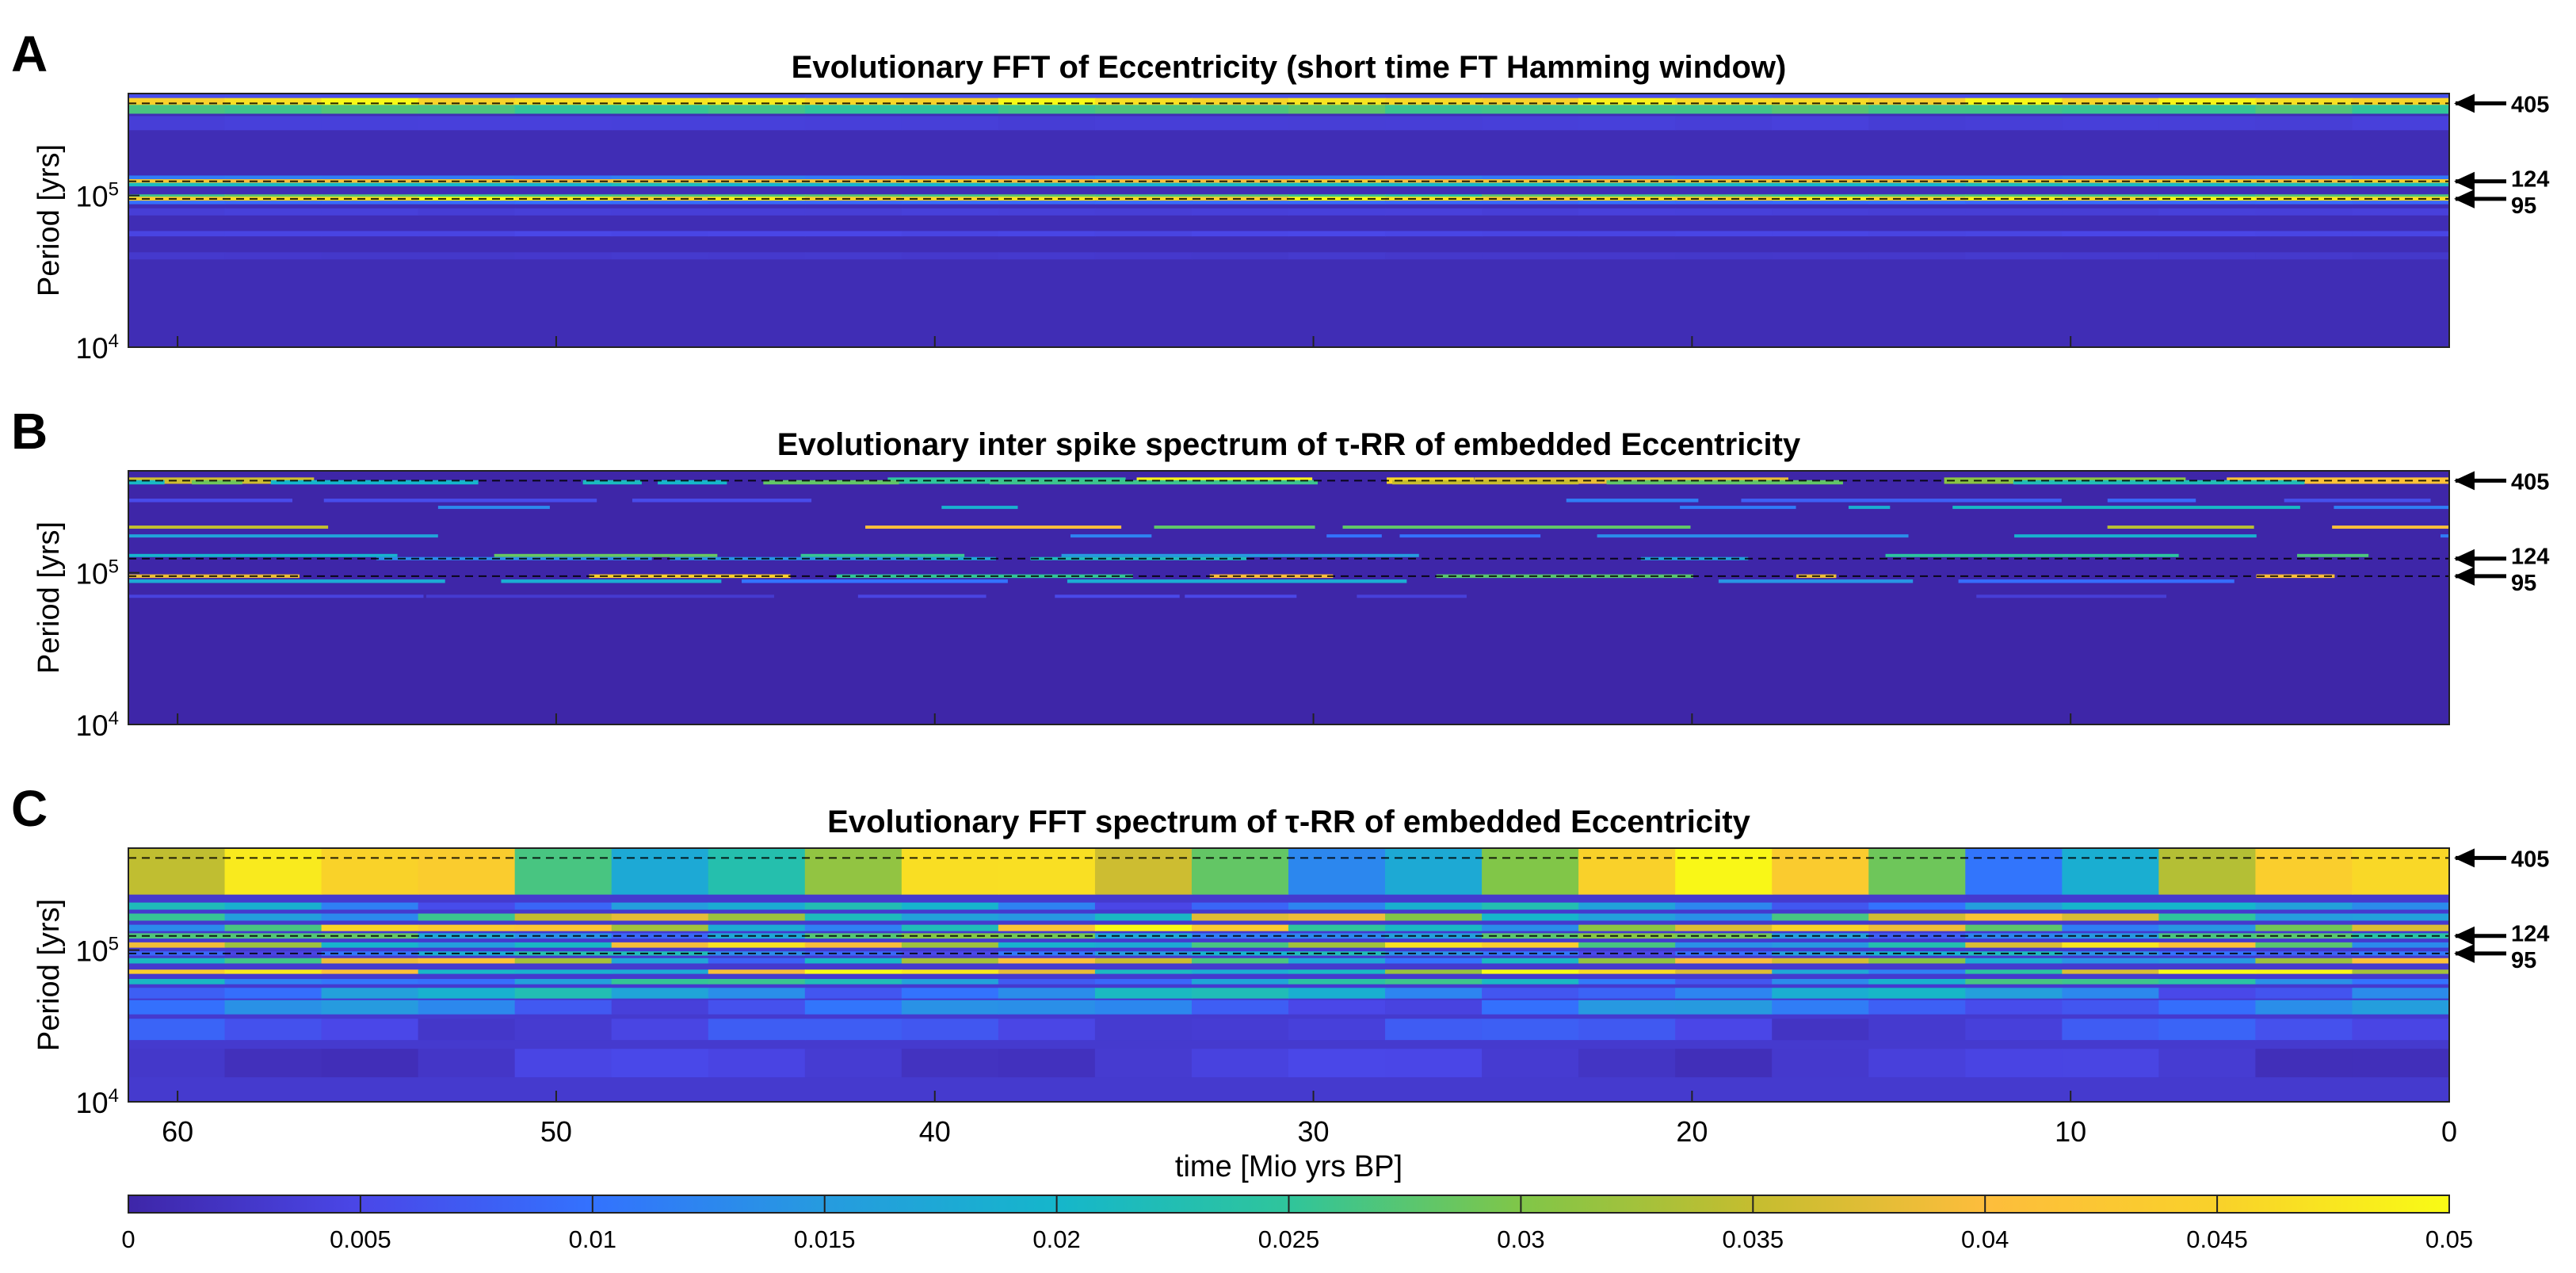  Describe the element at coordinates (49, 975) in the screenshot. I see `y-axis-label: Period [yrs]` at that location.